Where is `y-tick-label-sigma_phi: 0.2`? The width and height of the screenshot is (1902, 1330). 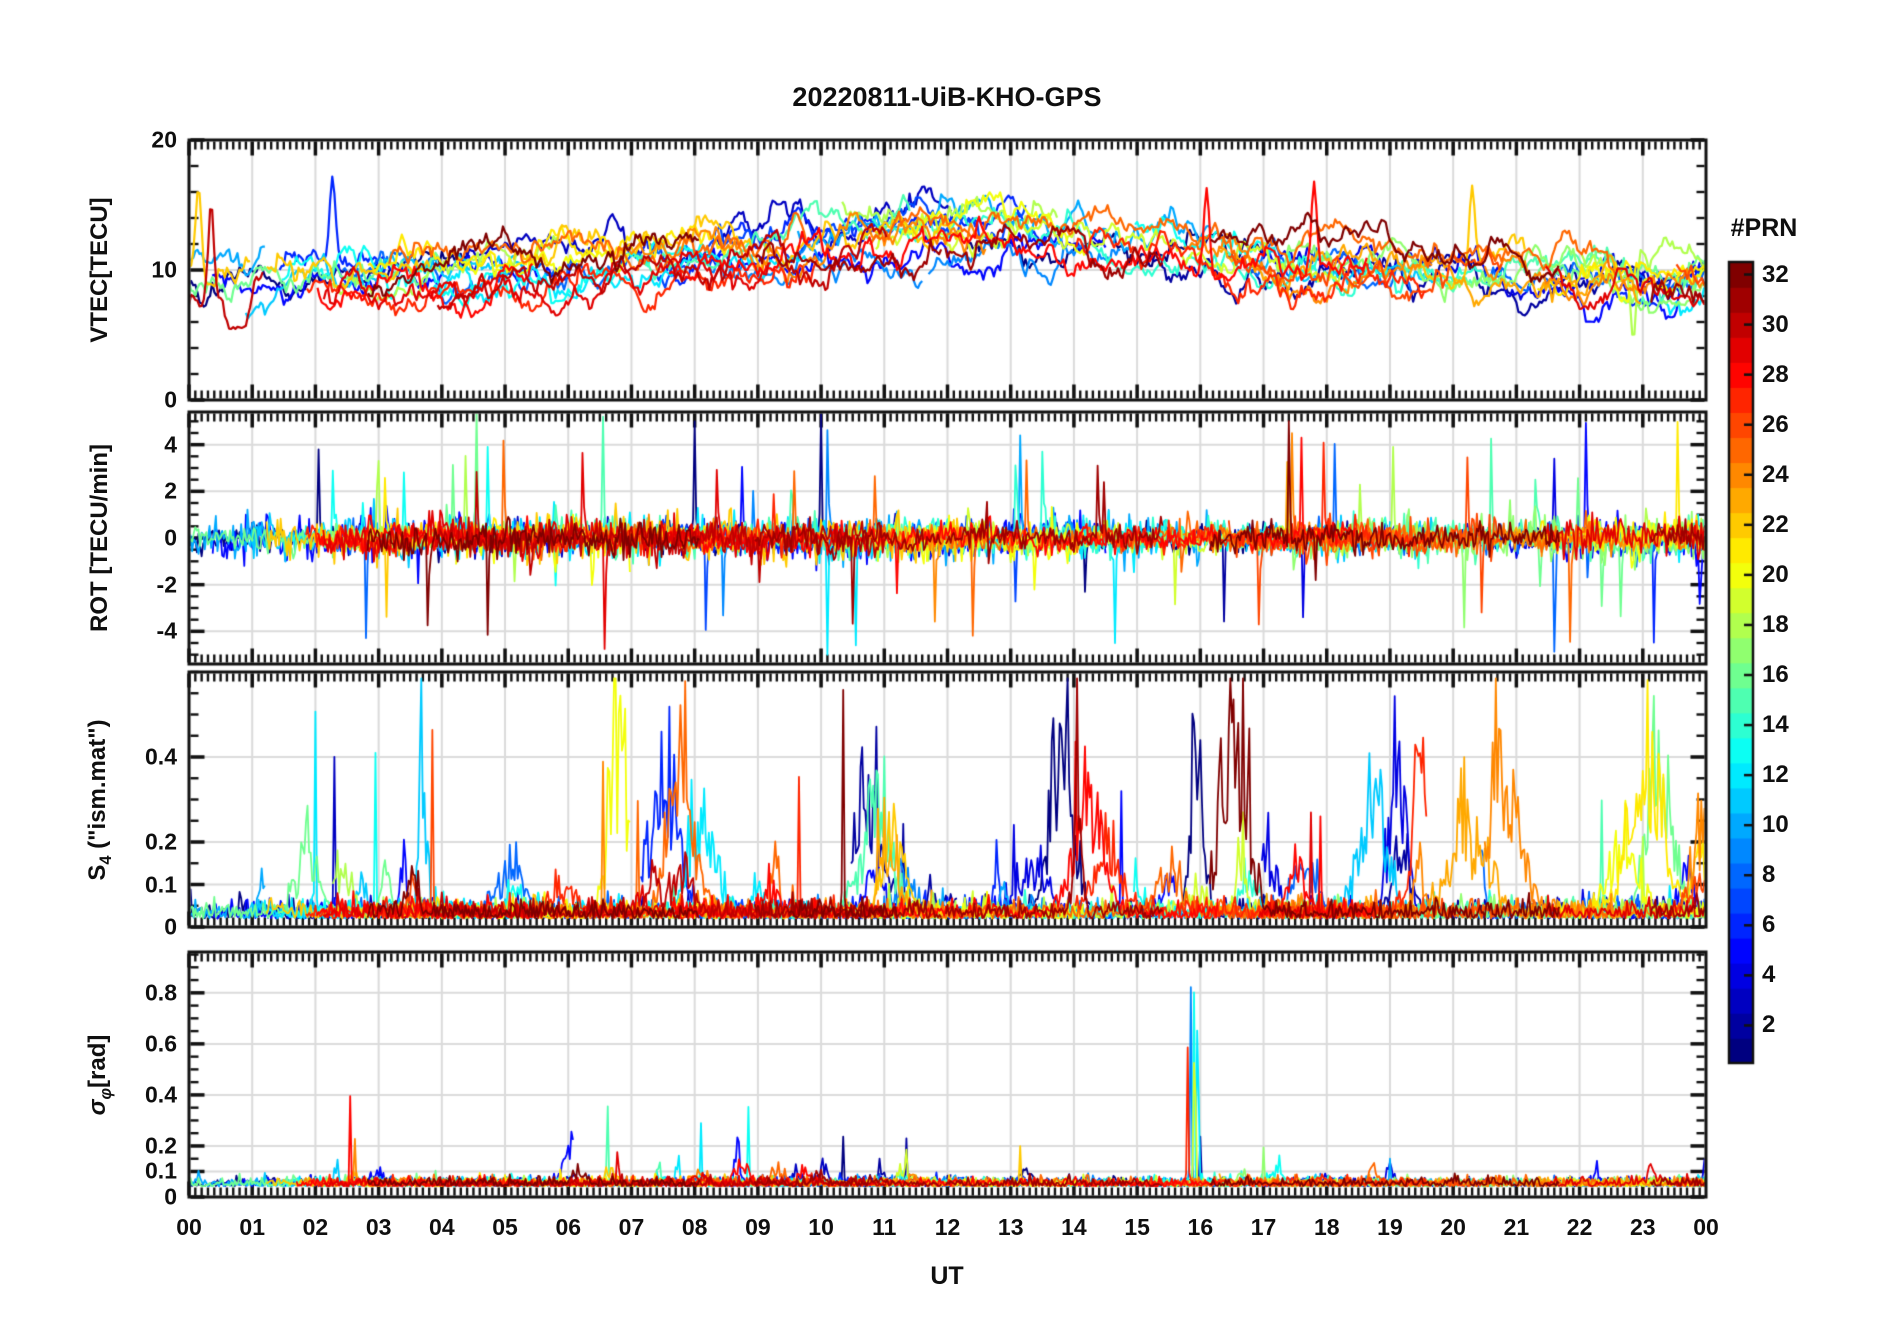 y-tick-label-sigma_phi: 0.2 is located at coordinates (161, 1145).